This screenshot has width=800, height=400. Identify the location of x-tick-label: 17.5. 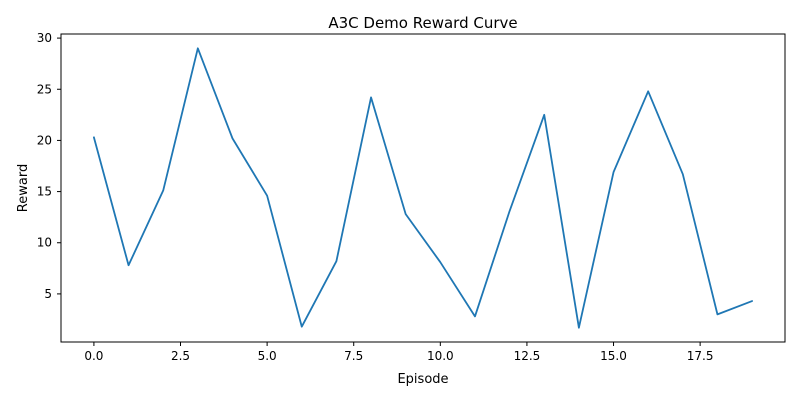
(700, 356).